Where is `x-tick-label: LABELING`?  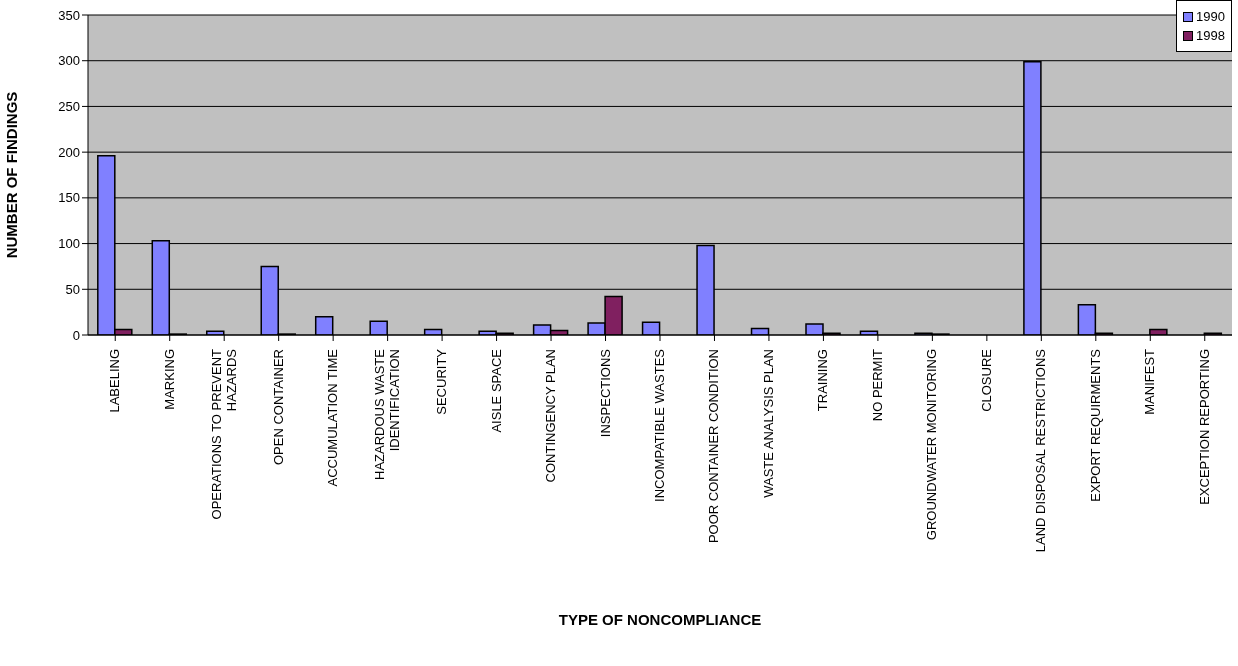
x-tick-label: LABELING is located at coordinates (115, 381).